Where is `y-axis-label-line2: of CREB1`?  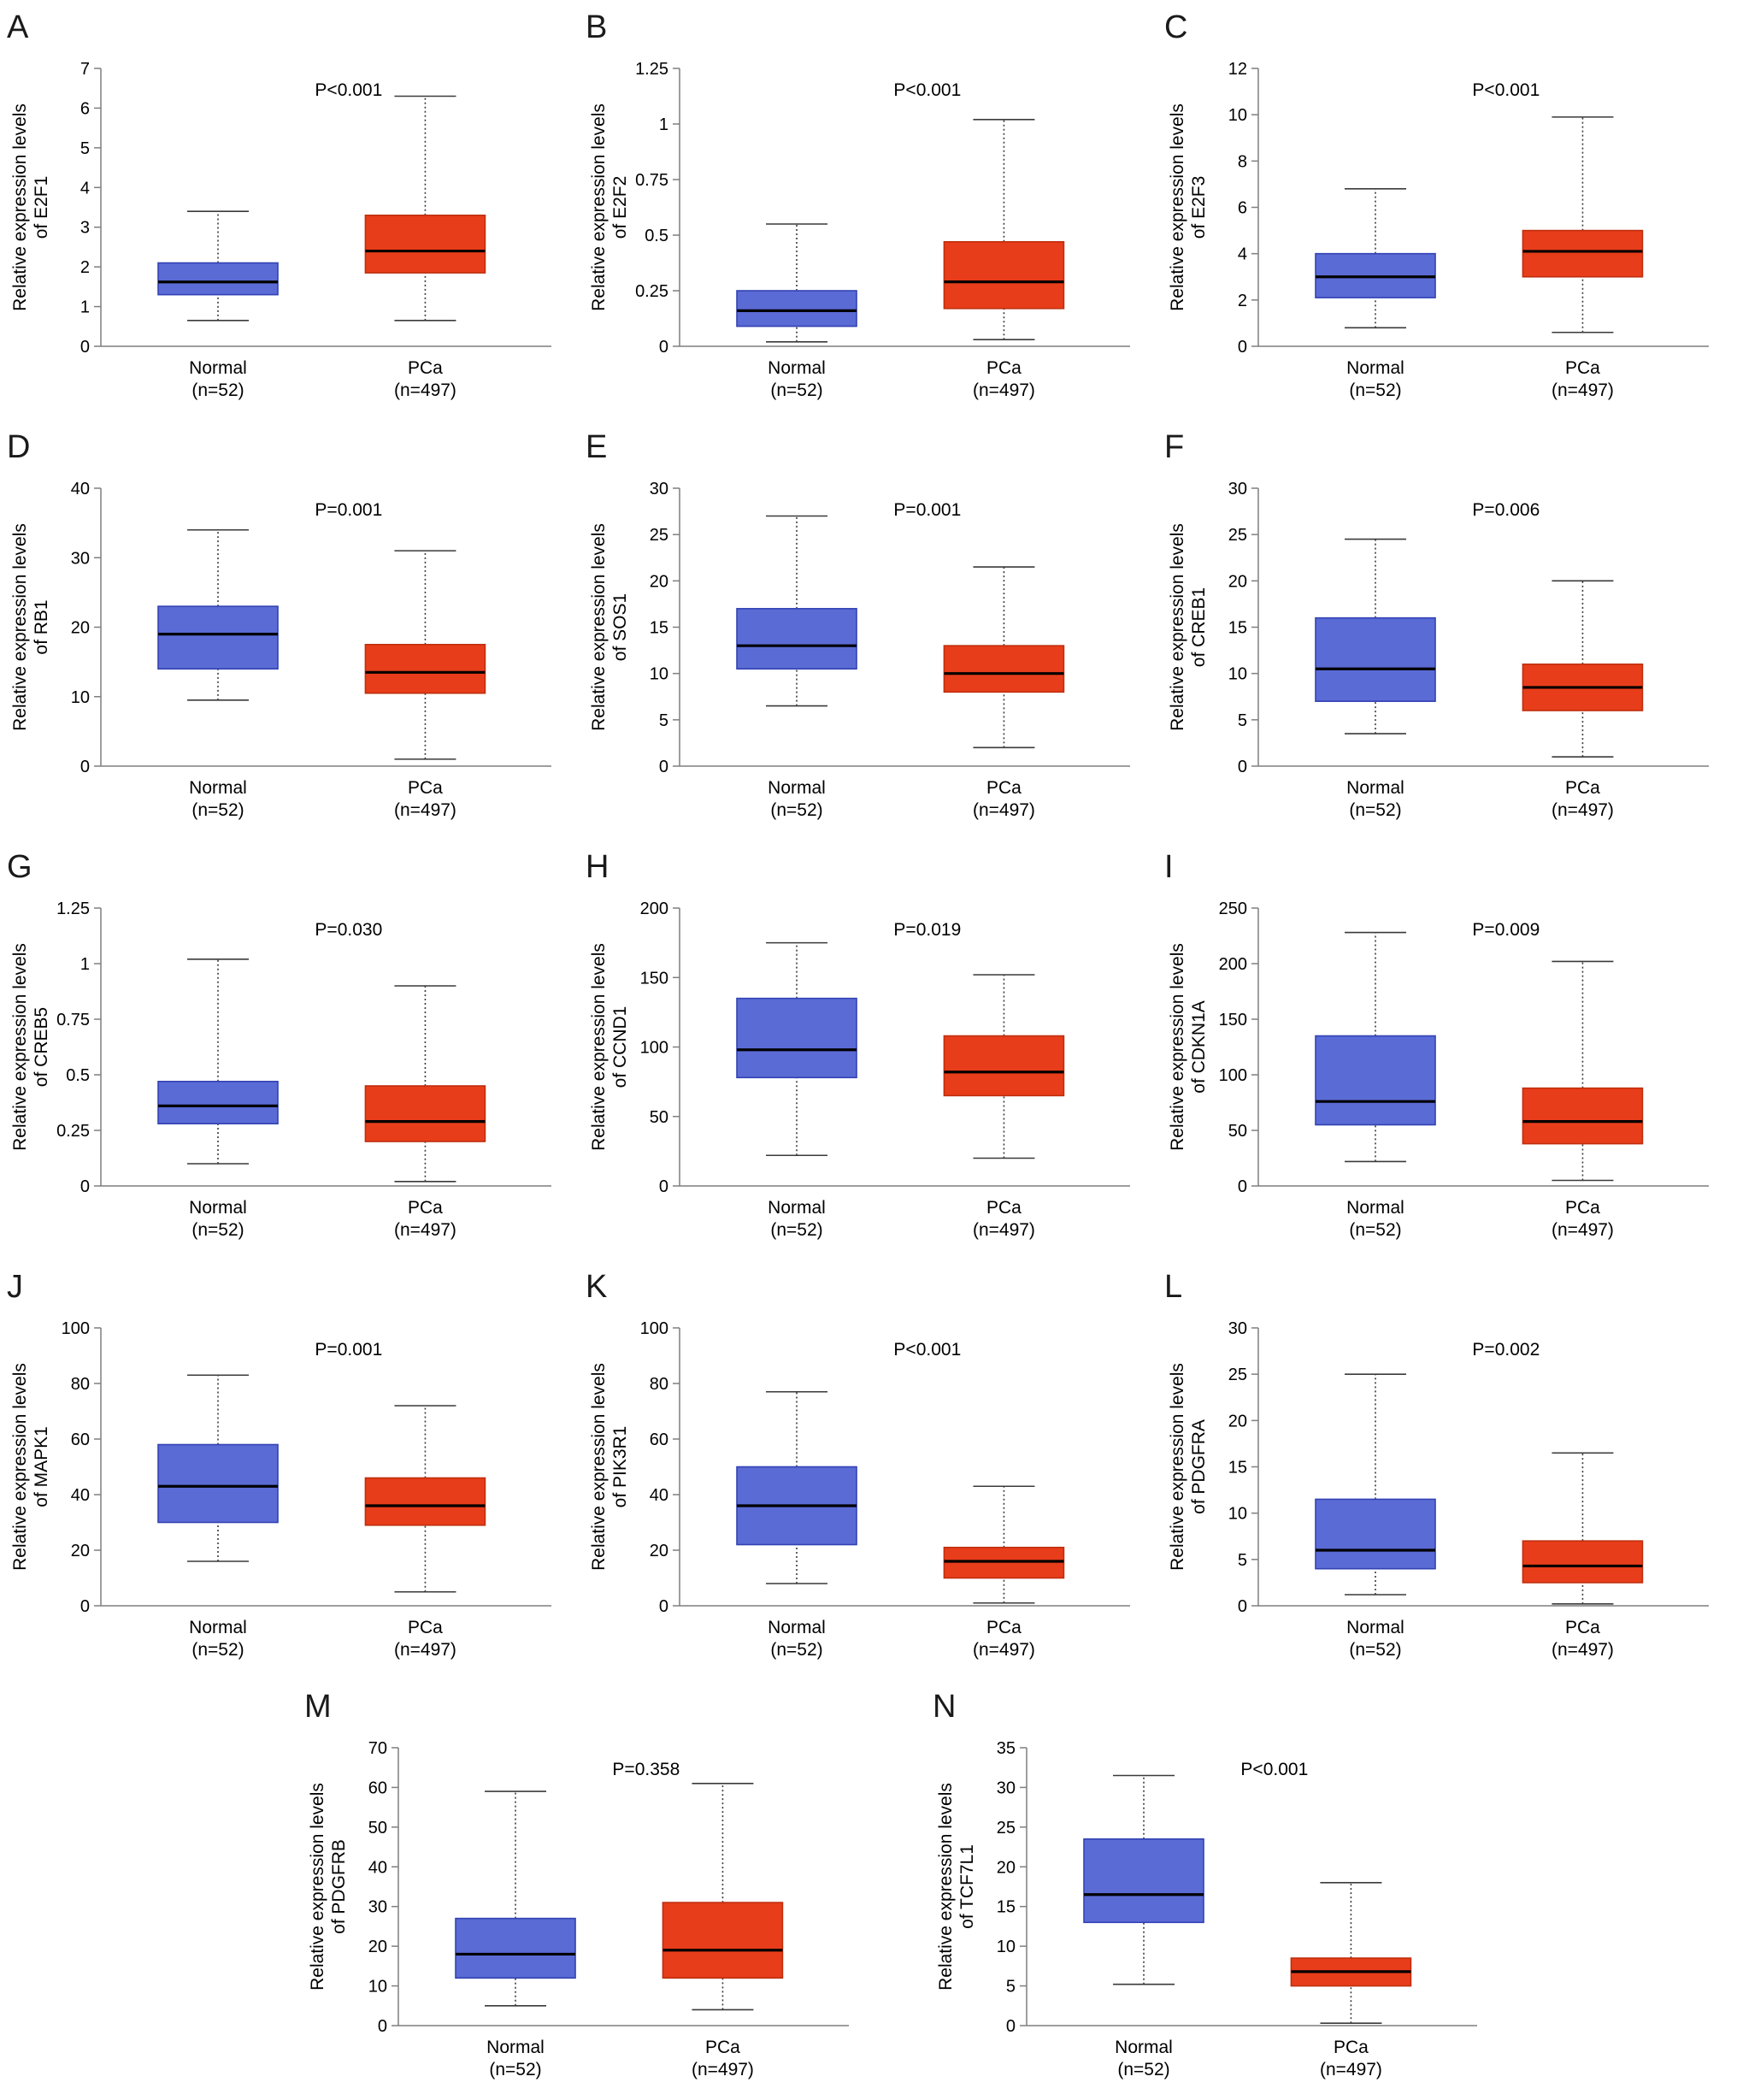 y-axis-label-line2: of CREB1 is located at coordinates (1199, 627).